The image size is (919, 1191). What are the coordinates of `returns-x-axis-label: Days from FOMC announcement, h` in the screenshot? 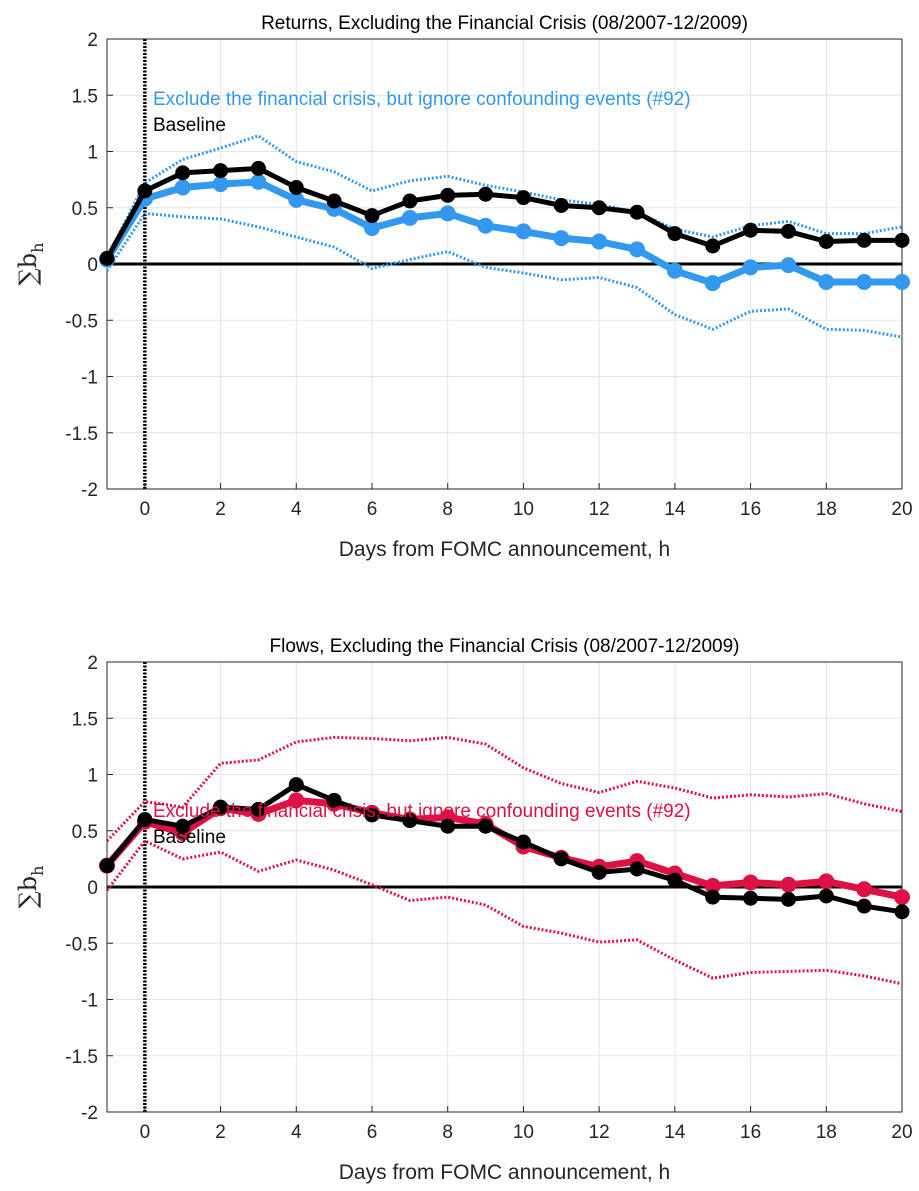 It's located at (504, 549).